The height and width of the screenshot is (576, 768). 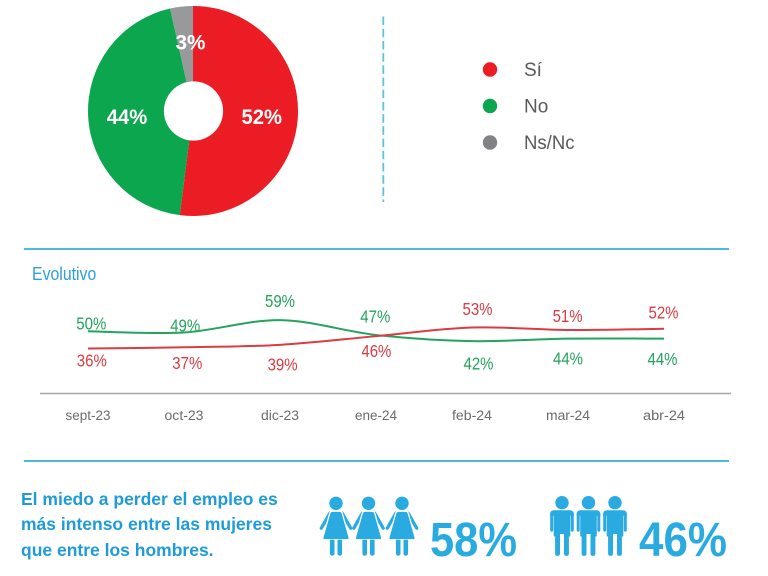 What do you see at coordinates (92, 361) in the screenshot?
I see `svg-text: 36%` at bounding box center [92, 361].